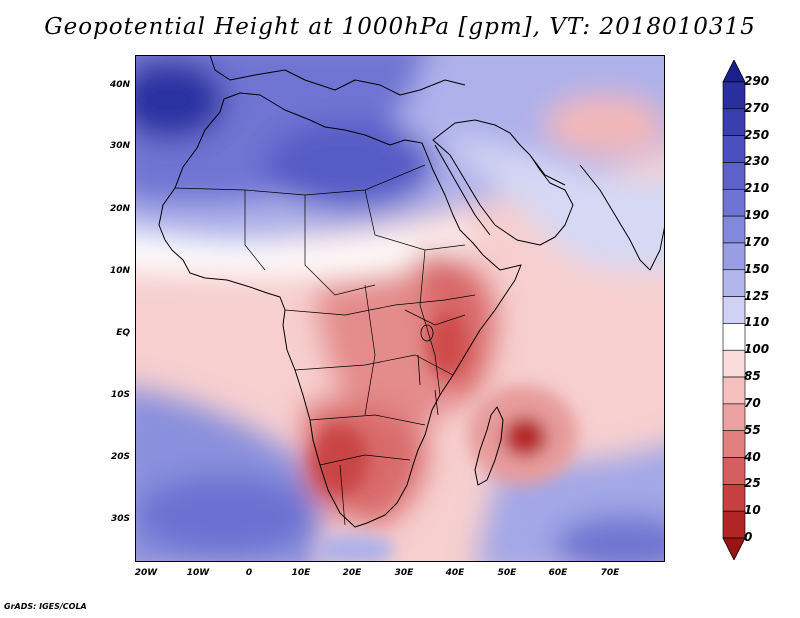 The width and height of the screenshot is (800, 618). I want to click on cape-high, so click(355, 548).